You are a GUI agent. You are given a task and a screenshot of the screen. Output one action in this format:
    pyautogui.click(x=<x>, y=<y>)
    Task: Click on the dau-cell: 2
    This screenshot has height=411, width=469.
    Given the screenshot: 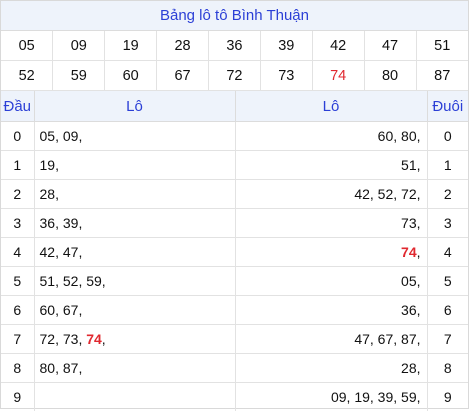 What is the action you would take?
    pyautogui.click(x=17, y=194)
    